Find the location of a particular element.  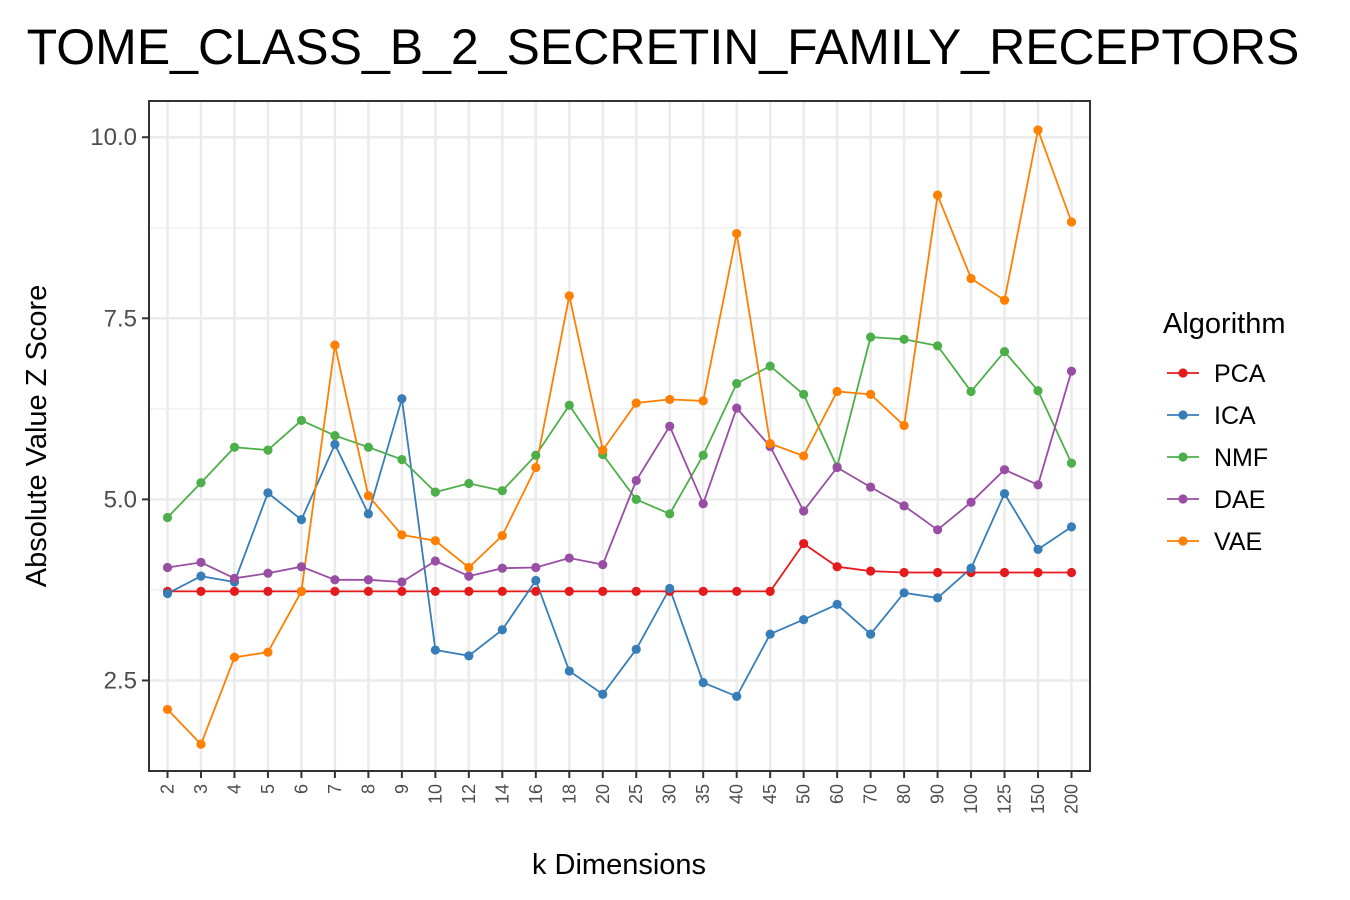

x-tick-label: 14 is located at coordinates (502, 794).